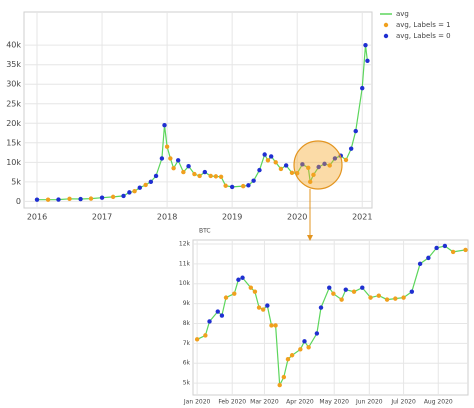 This screenshot has width=474, height=408. What do you see at coordinates (423, 36) in the screenshot?
I see `legend-label: avg, Labels = 0` at bounding box center [423, 36].